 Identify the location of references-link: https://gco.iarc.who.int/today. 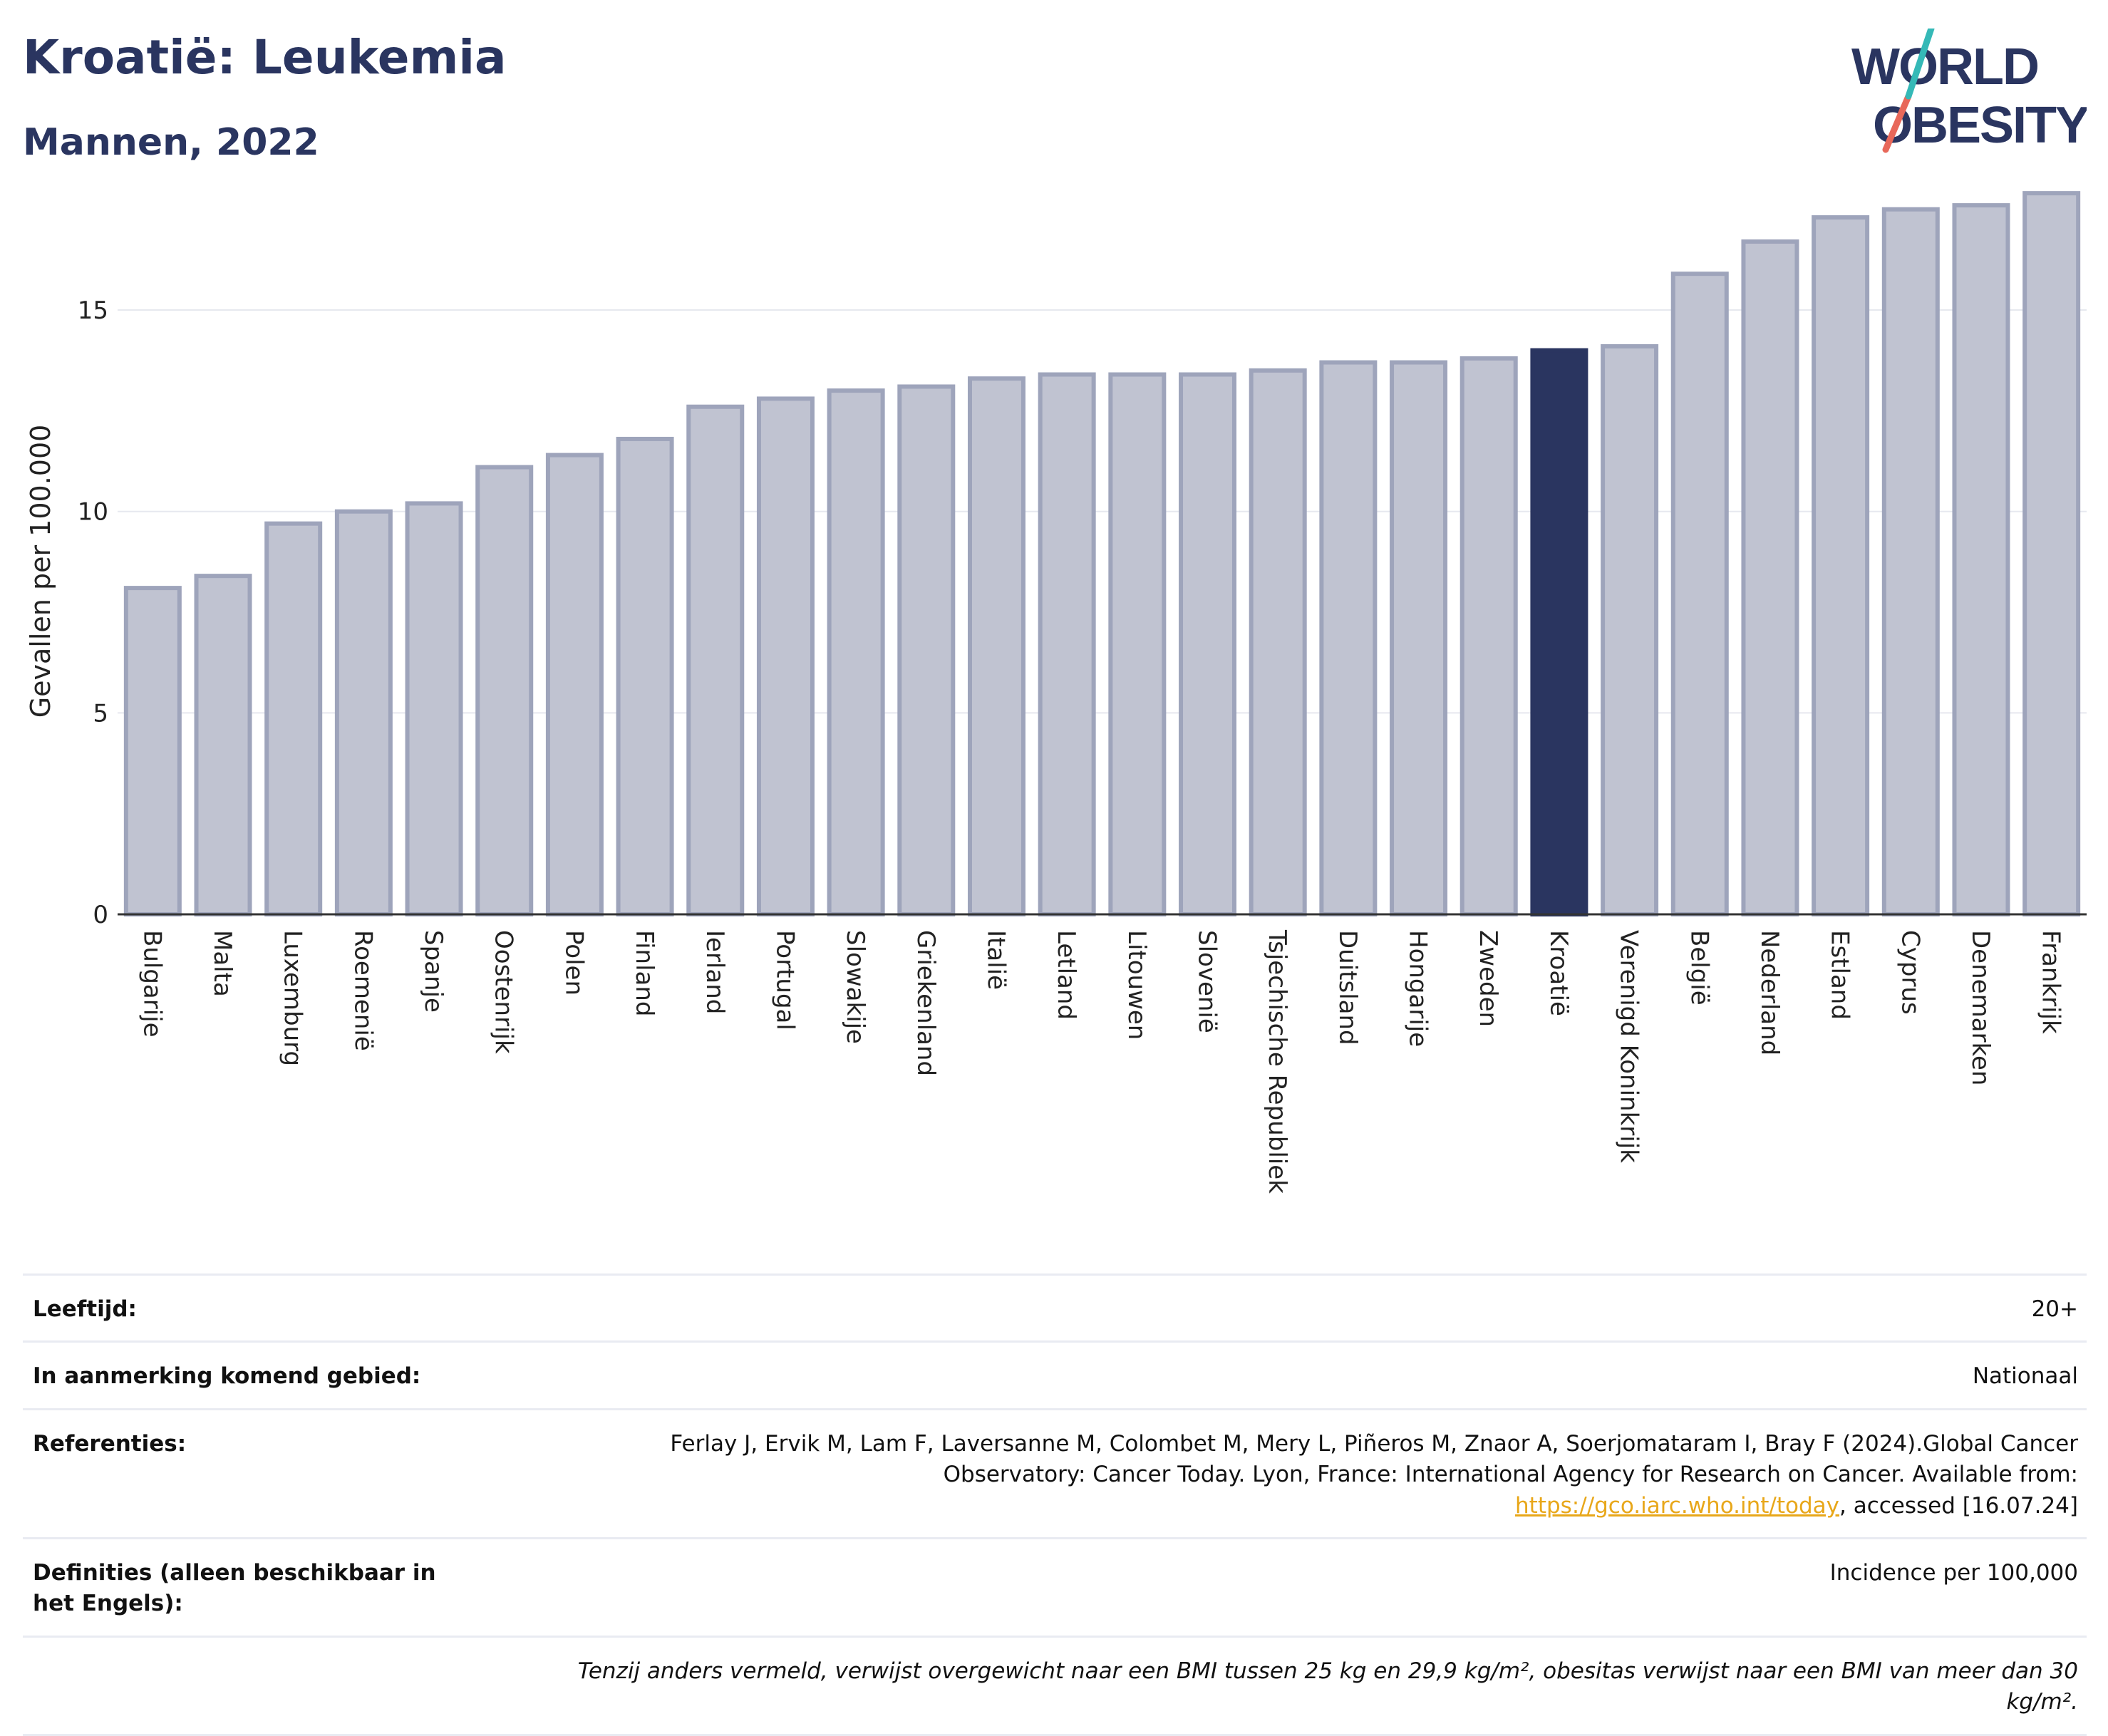
(1677, 1506).